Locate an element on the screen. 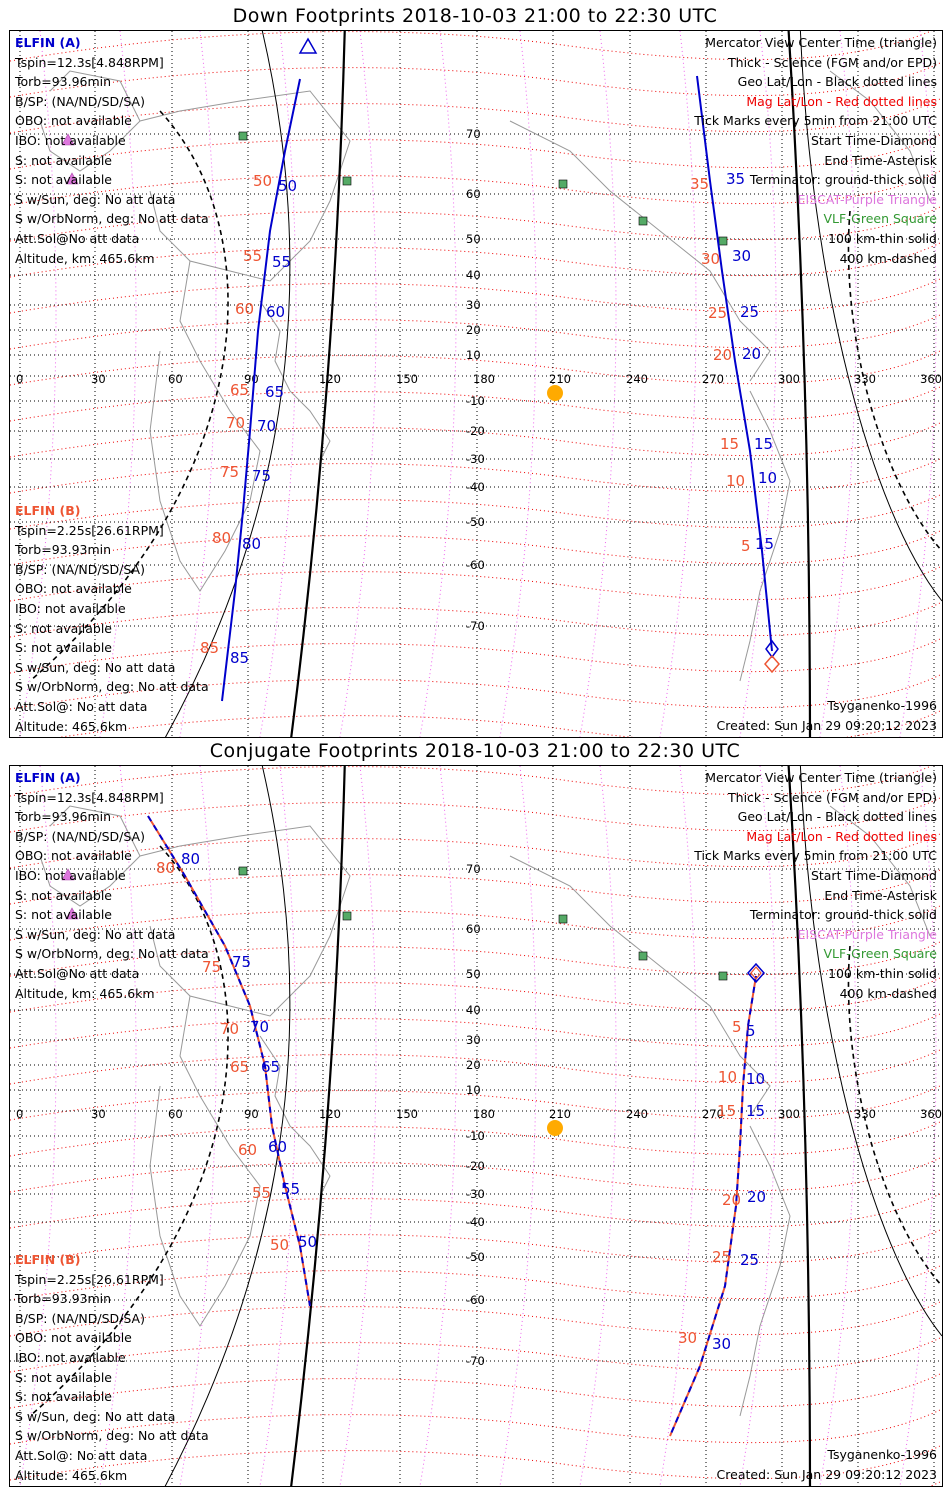 This screenshot has width=950, height=1500. sat-b-line: Torb=93.93min is located at coordinates (63, 1299).